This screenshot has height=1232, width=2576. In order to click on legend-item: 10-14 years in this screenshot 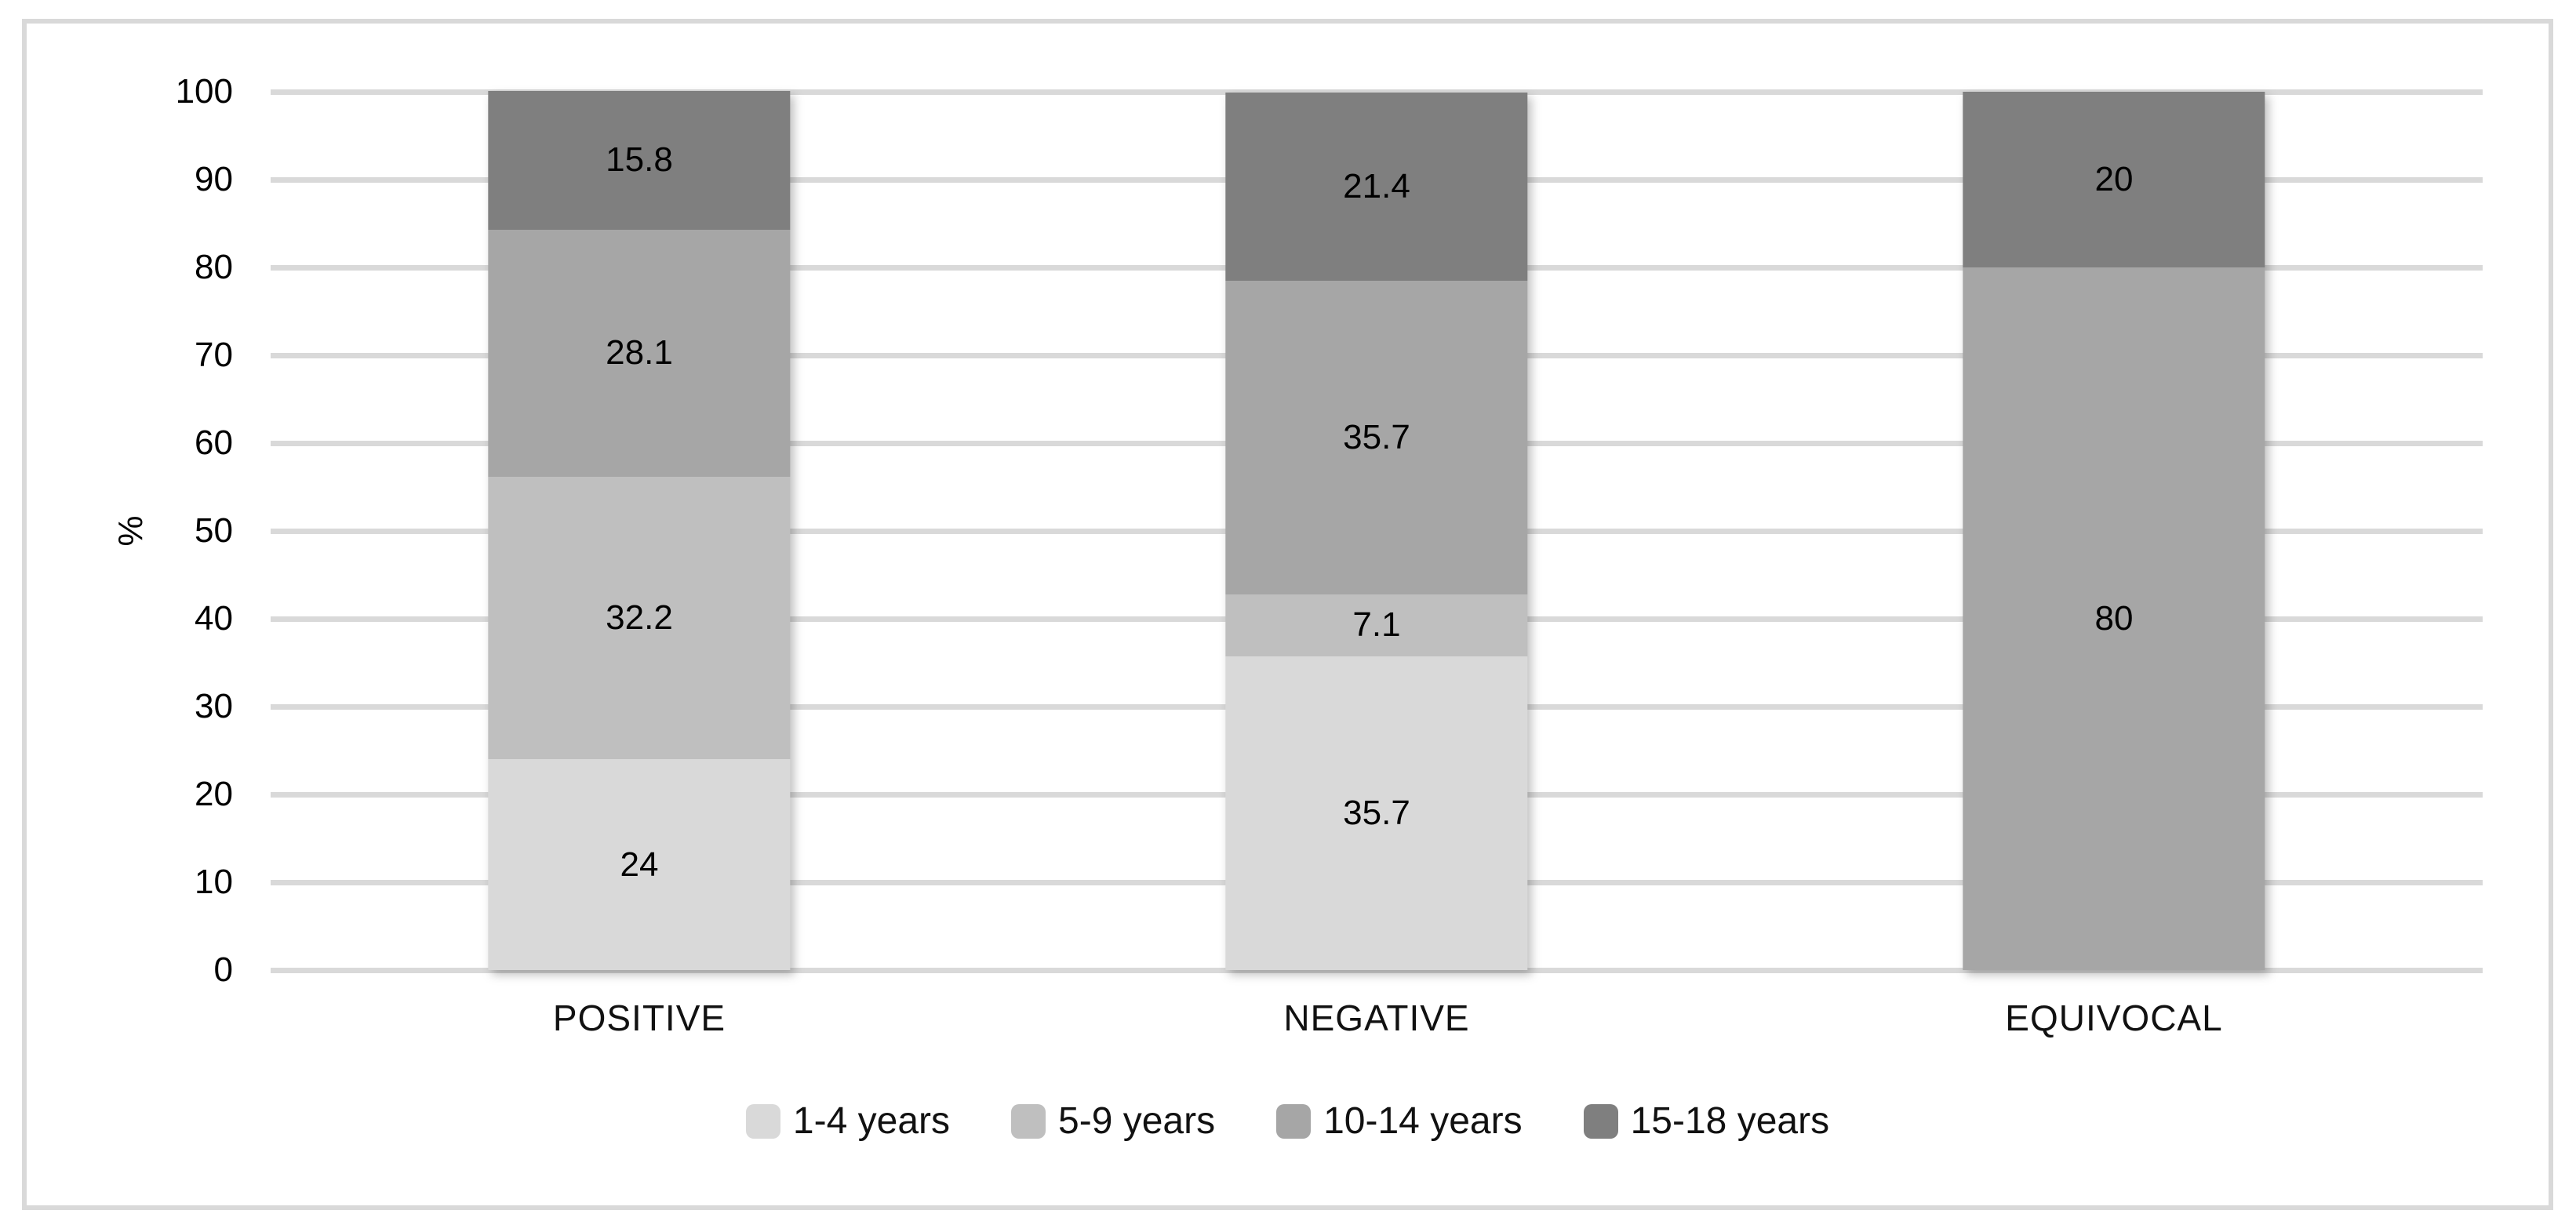, I will do `click(1399, 1121)`.